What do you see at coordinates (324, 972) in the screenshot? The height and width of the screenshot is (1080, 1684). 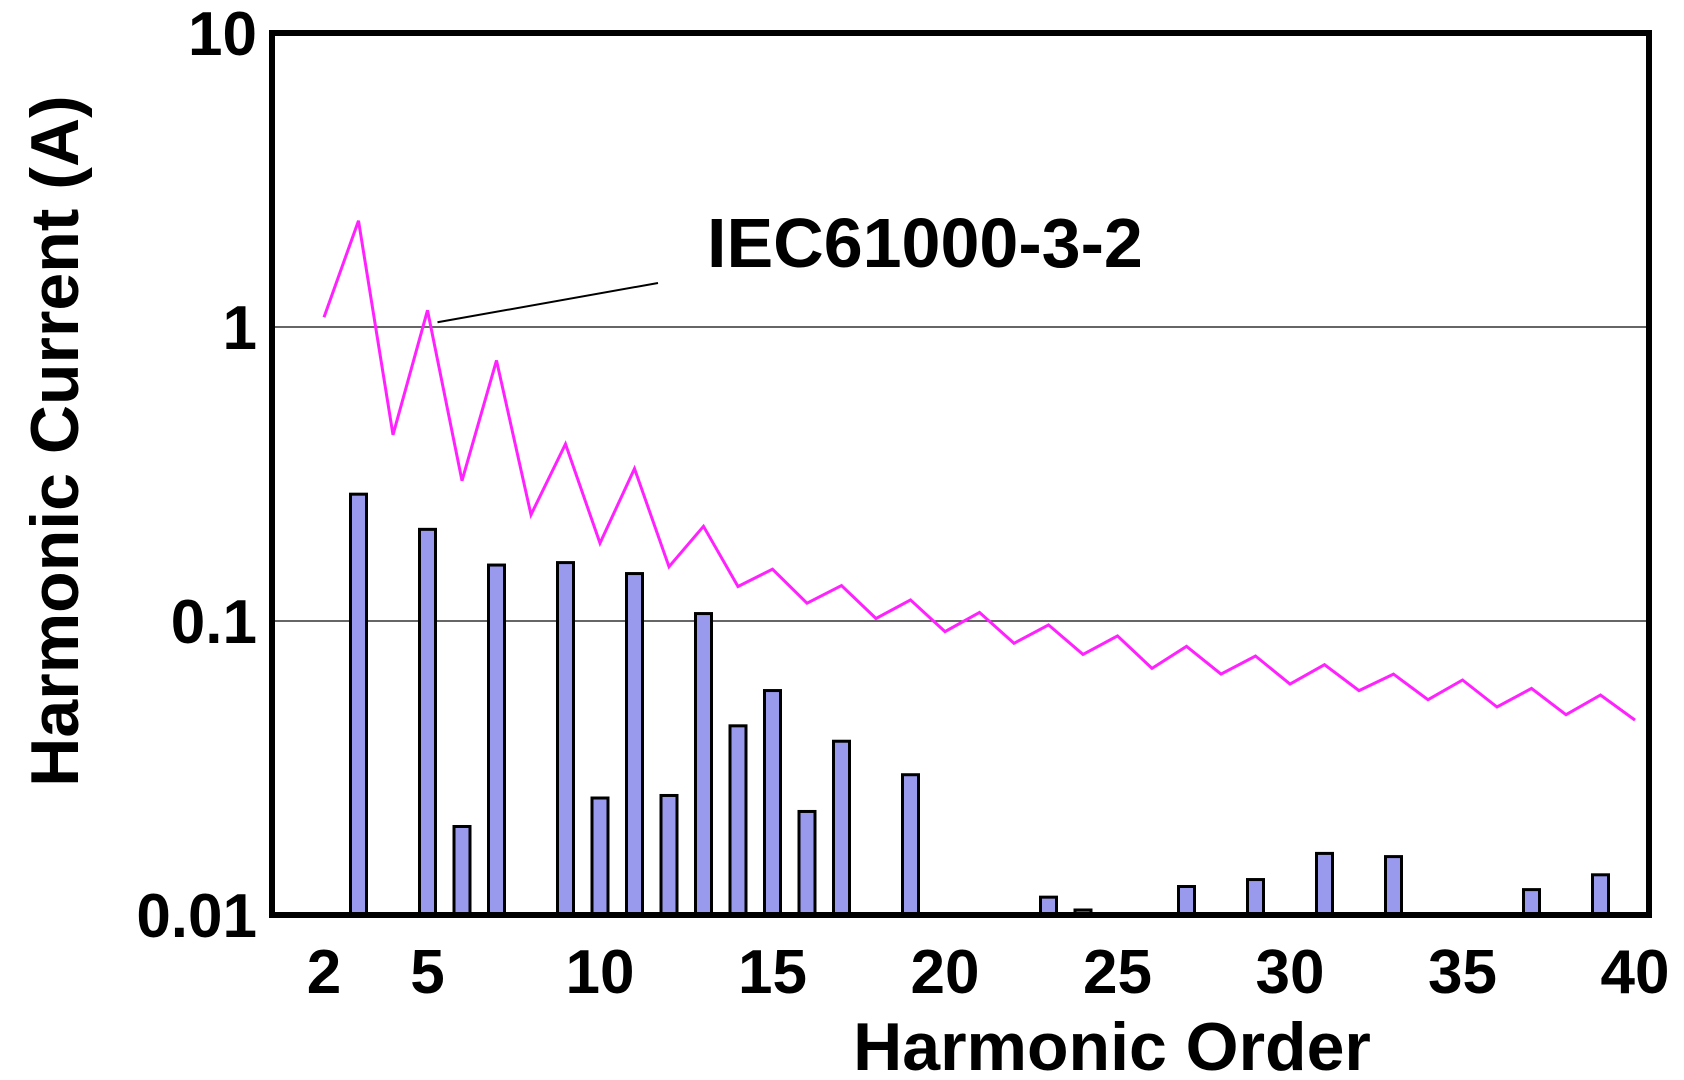 I see `x-tick-label: 2` at bounding box center [324, 972].